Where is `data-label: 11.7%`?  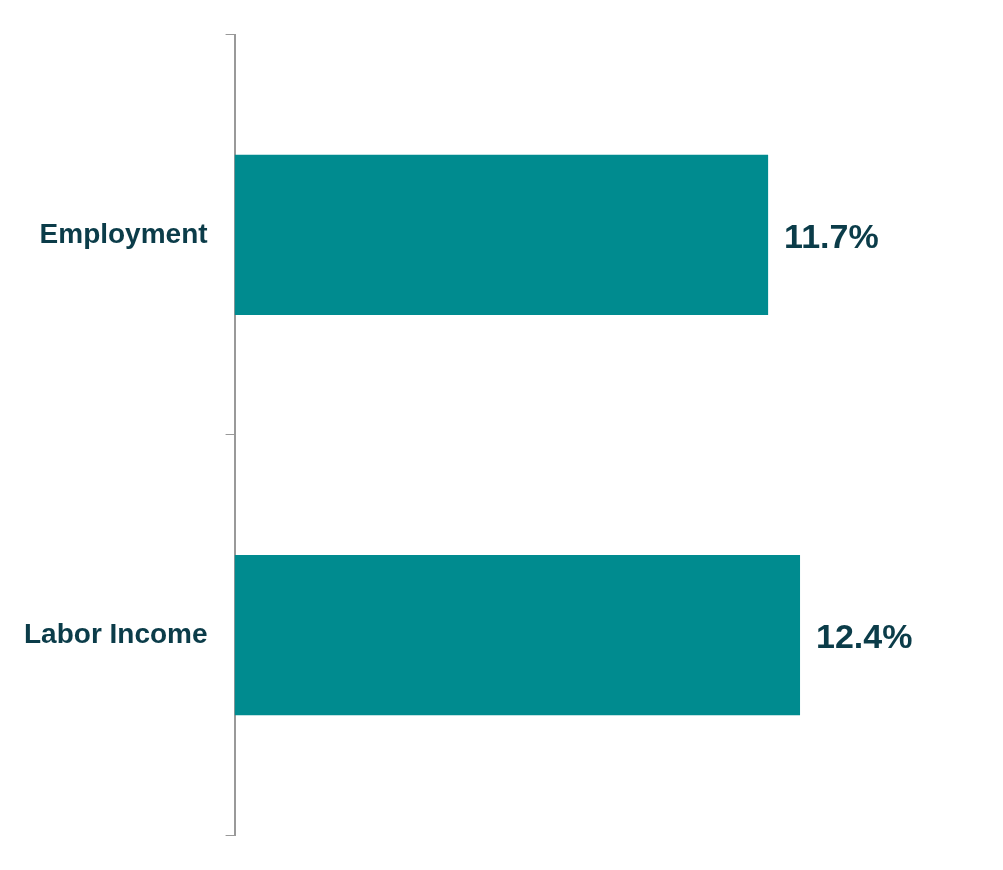 data-label: 11.7% is located at coordinates (831, 236).